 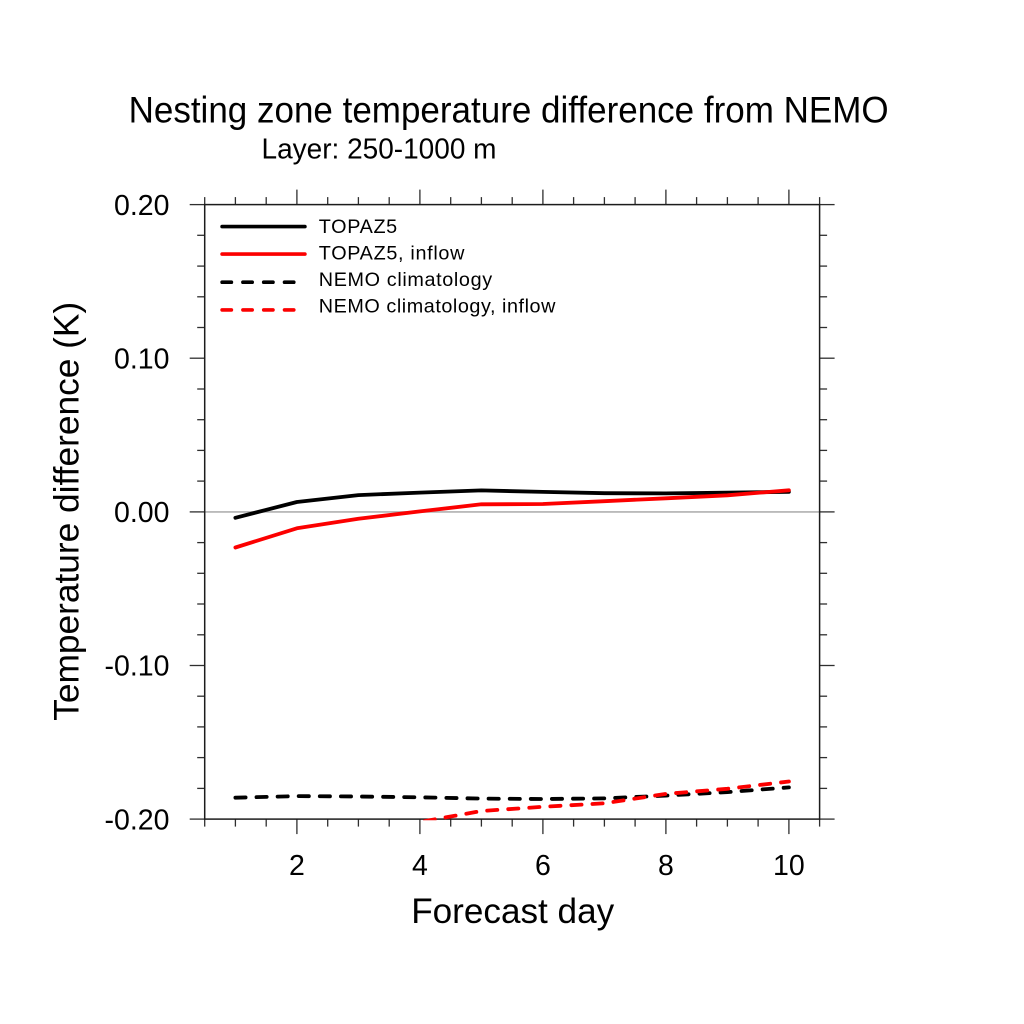 What do you see at coordinates (392, 253) in the screenshot?
I see `svg-text: TOPAZ5, inflow` at bounding box center [392, 253].